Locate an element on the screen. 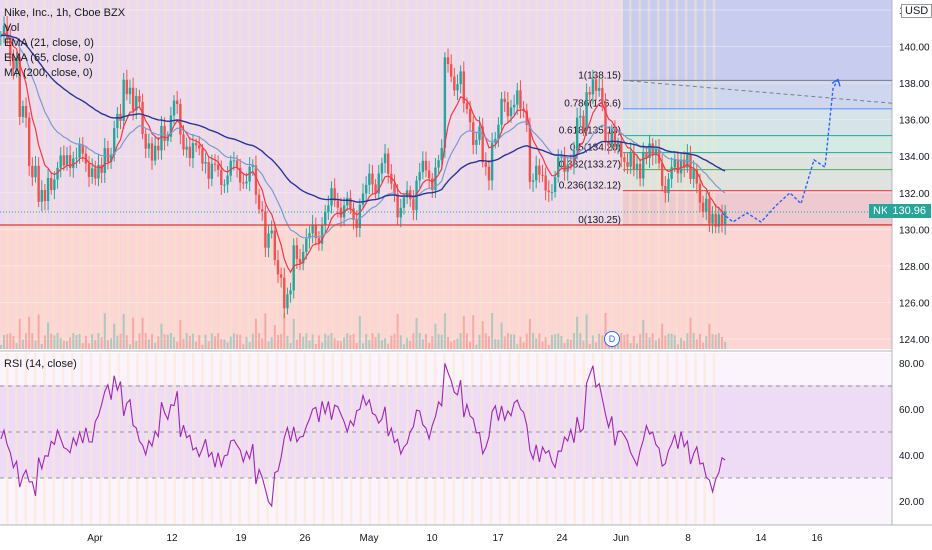 The width and height of the screenshot is (932, 550). time-tick-label: Apr is located at coordinates (95, 538).